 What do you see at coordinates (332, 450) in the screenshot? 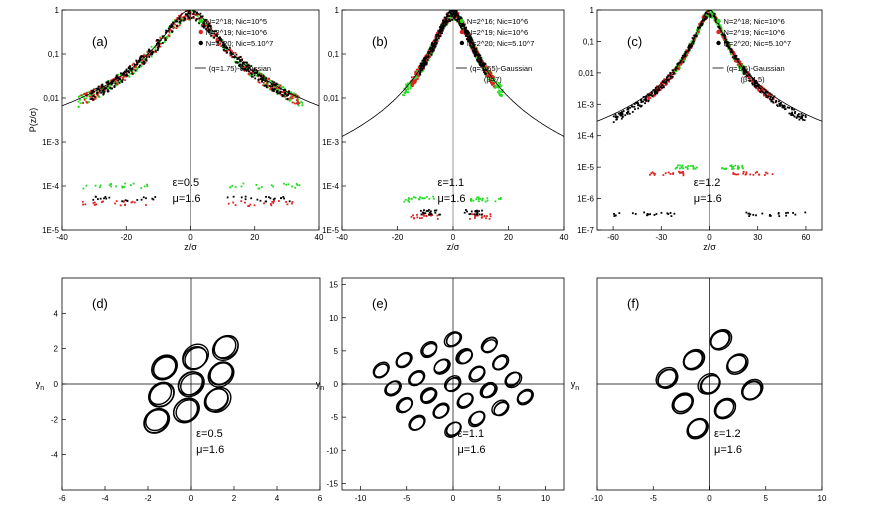
I see `y-tick-label: -10` at bounding box center [332, 450].